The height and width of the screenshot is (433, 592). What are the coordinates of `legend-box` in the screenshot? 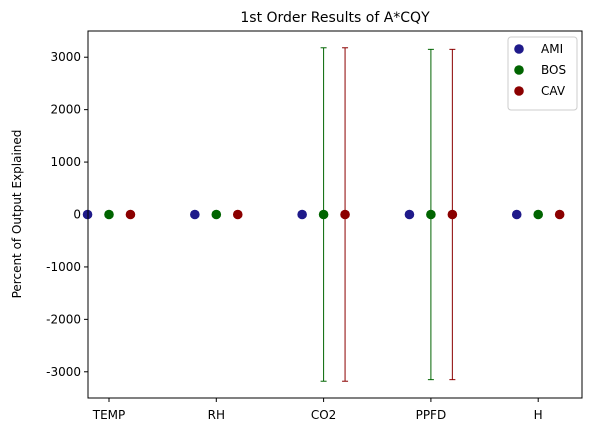 It's located at (542, 73).